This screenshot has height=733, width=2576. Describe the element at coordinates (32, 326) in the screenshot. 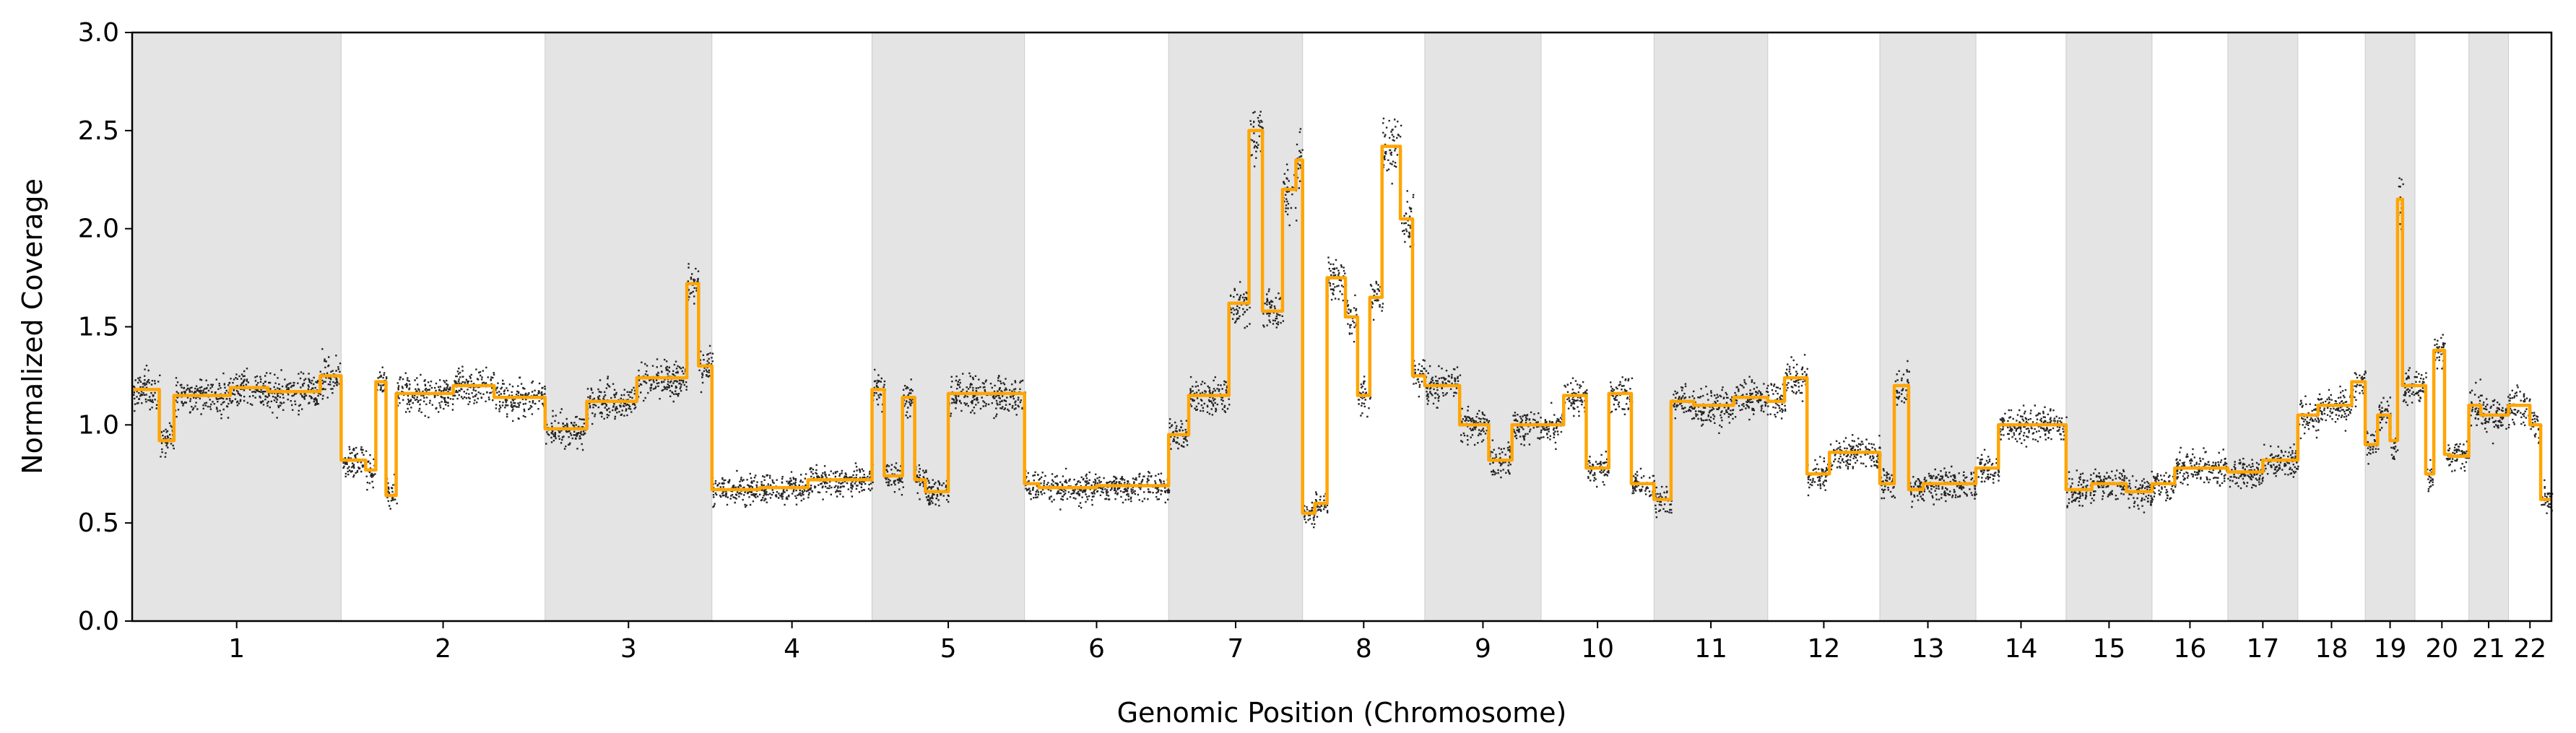

I see `y-axis-title: Normalized Coverage` at that location.